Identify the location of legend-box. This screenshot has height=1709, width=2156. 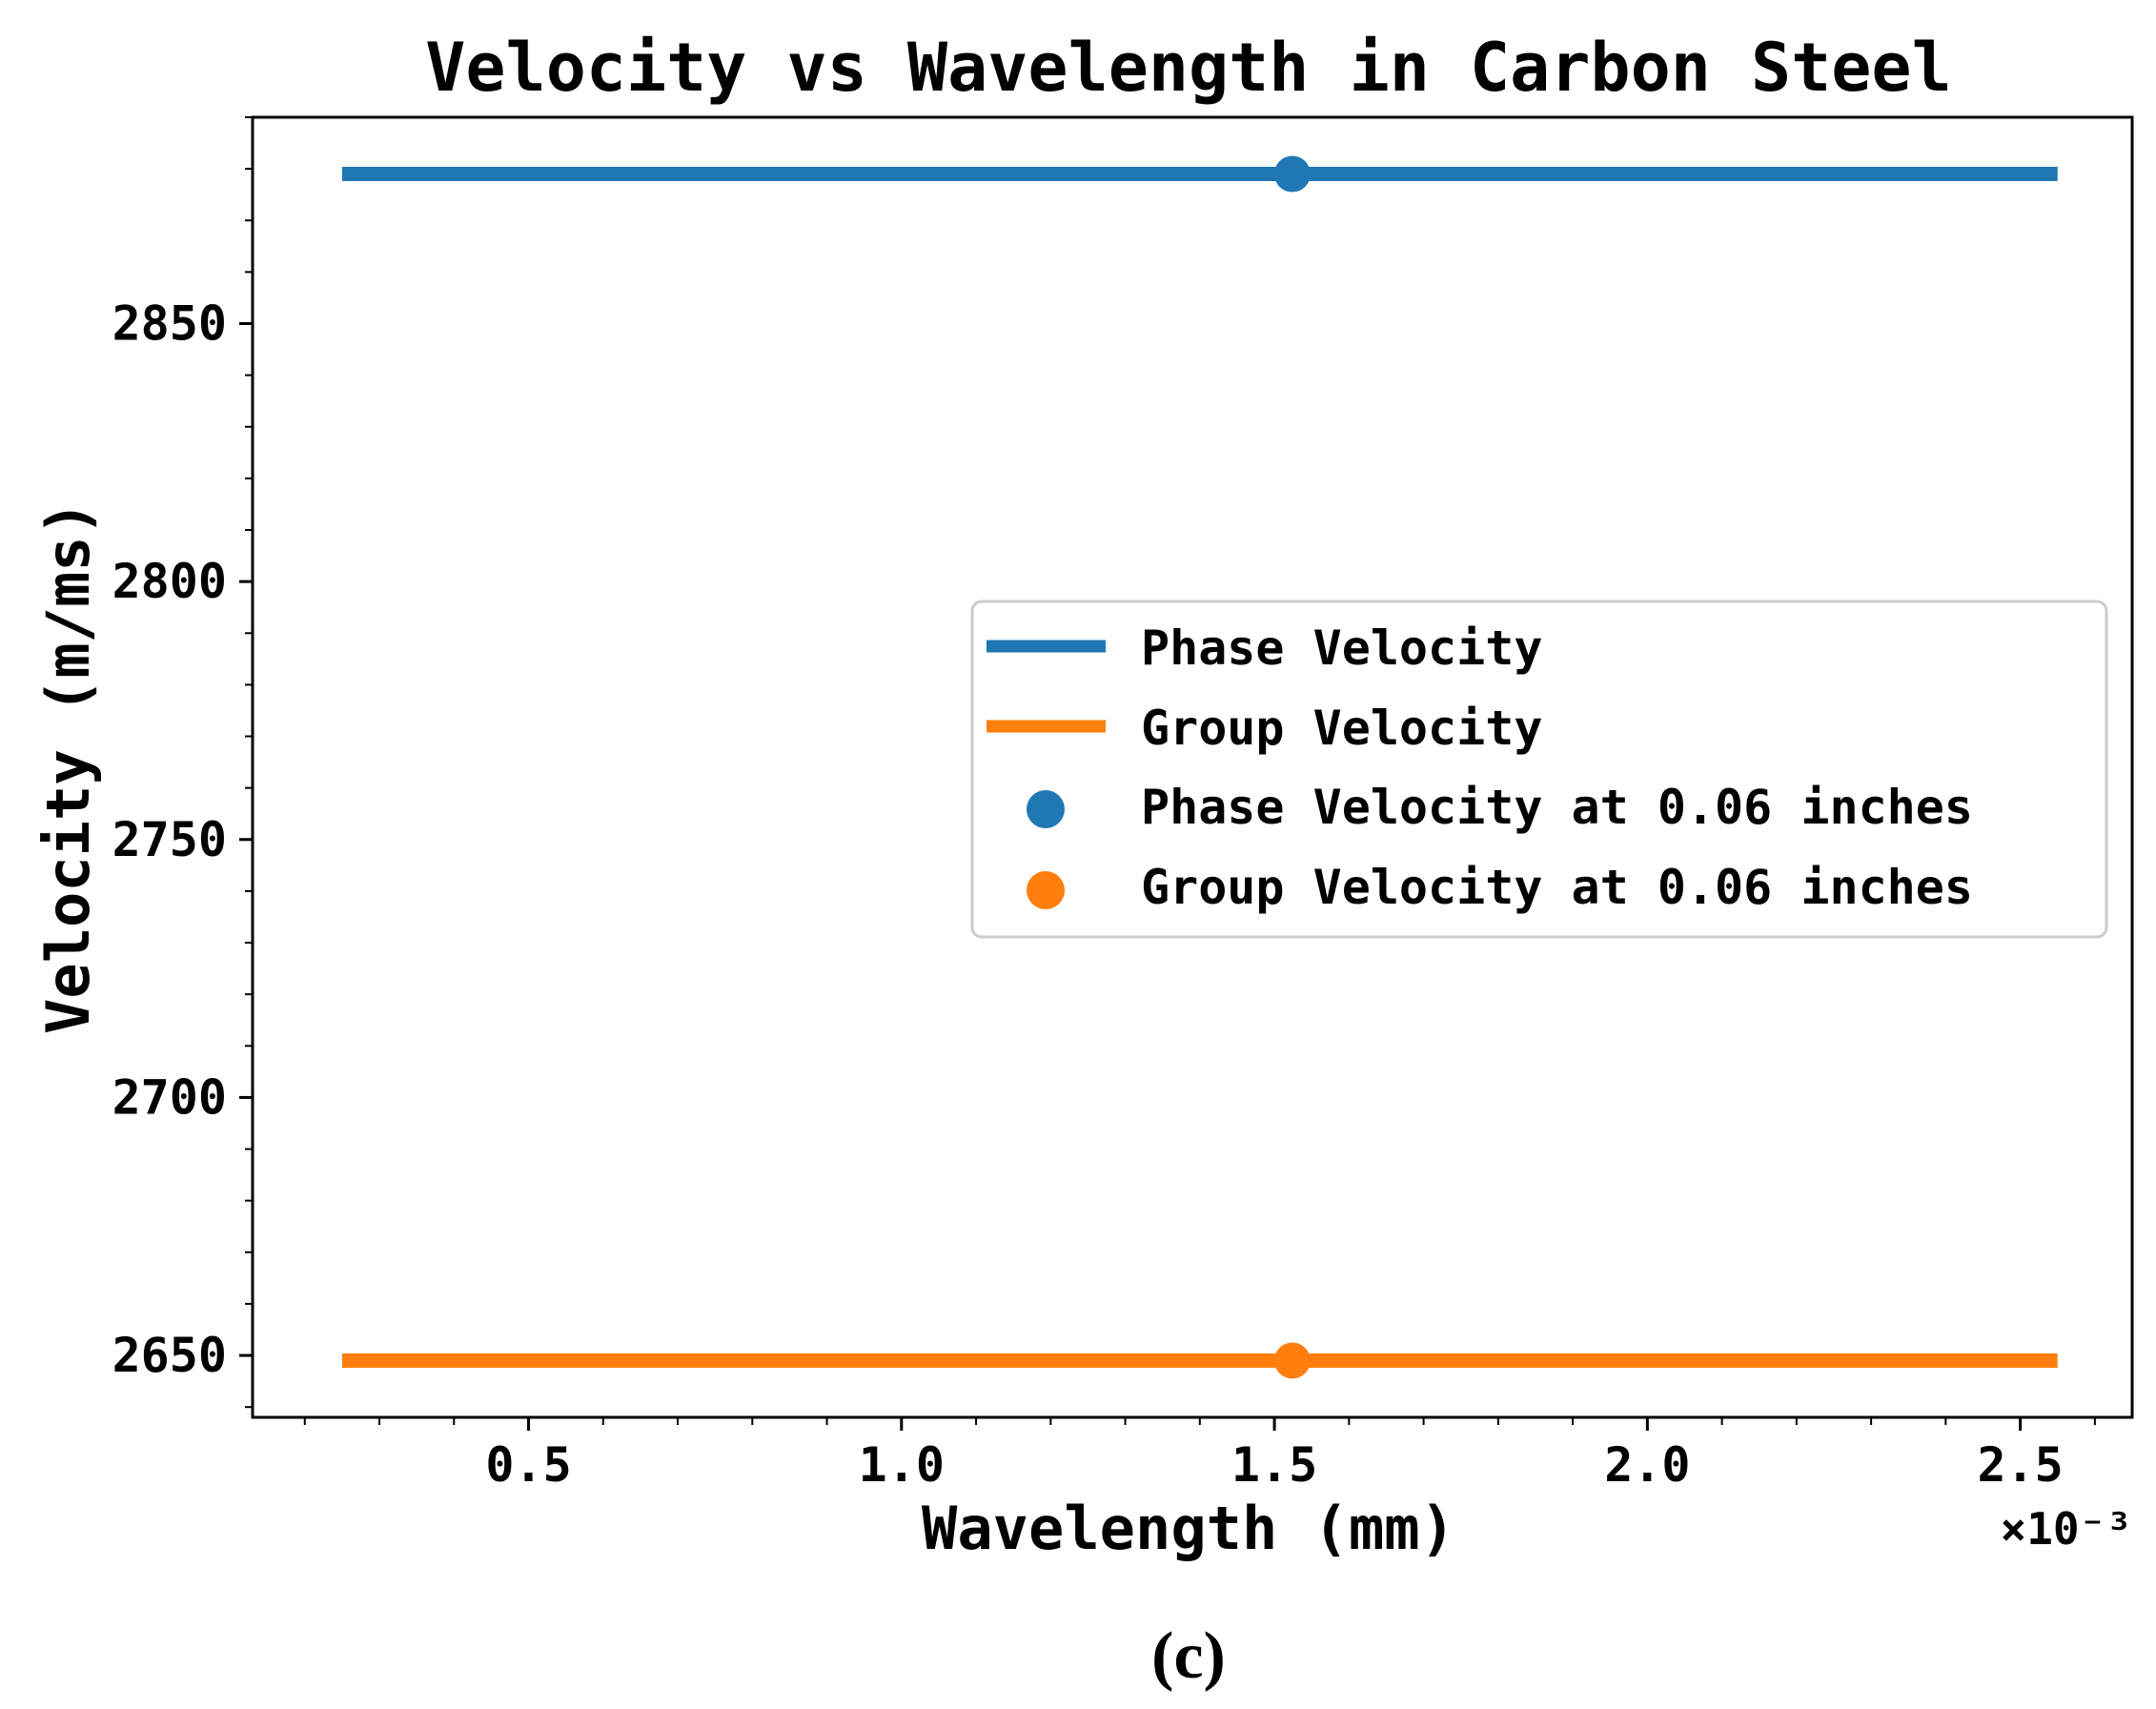
(1539, 769).